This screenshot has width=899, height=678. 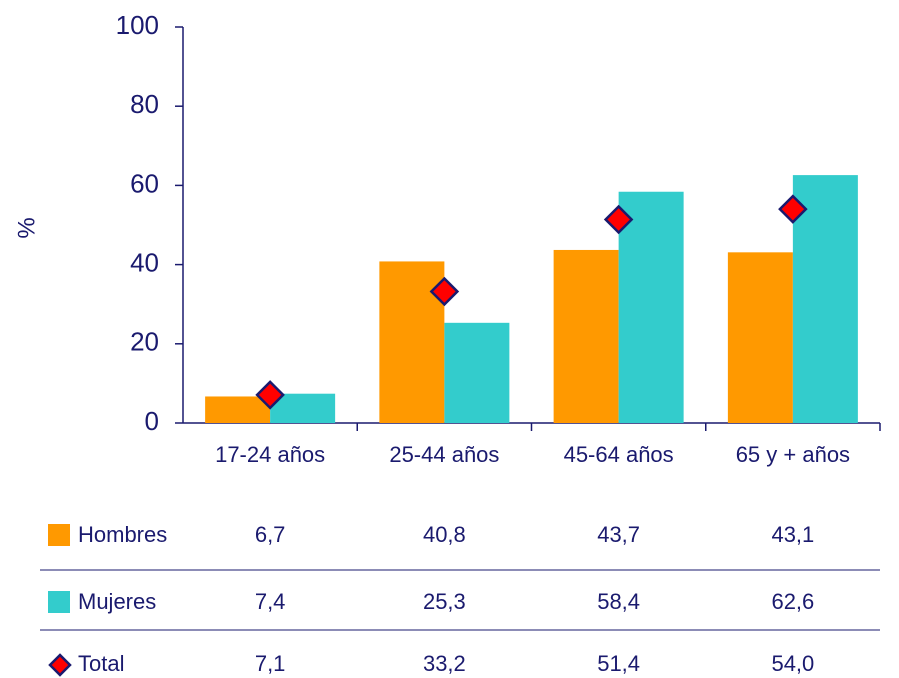 What do you see at coordinates (270, 601) in the screenshot?
I see `table-value: 7,4` at bounding box center [270, 601].